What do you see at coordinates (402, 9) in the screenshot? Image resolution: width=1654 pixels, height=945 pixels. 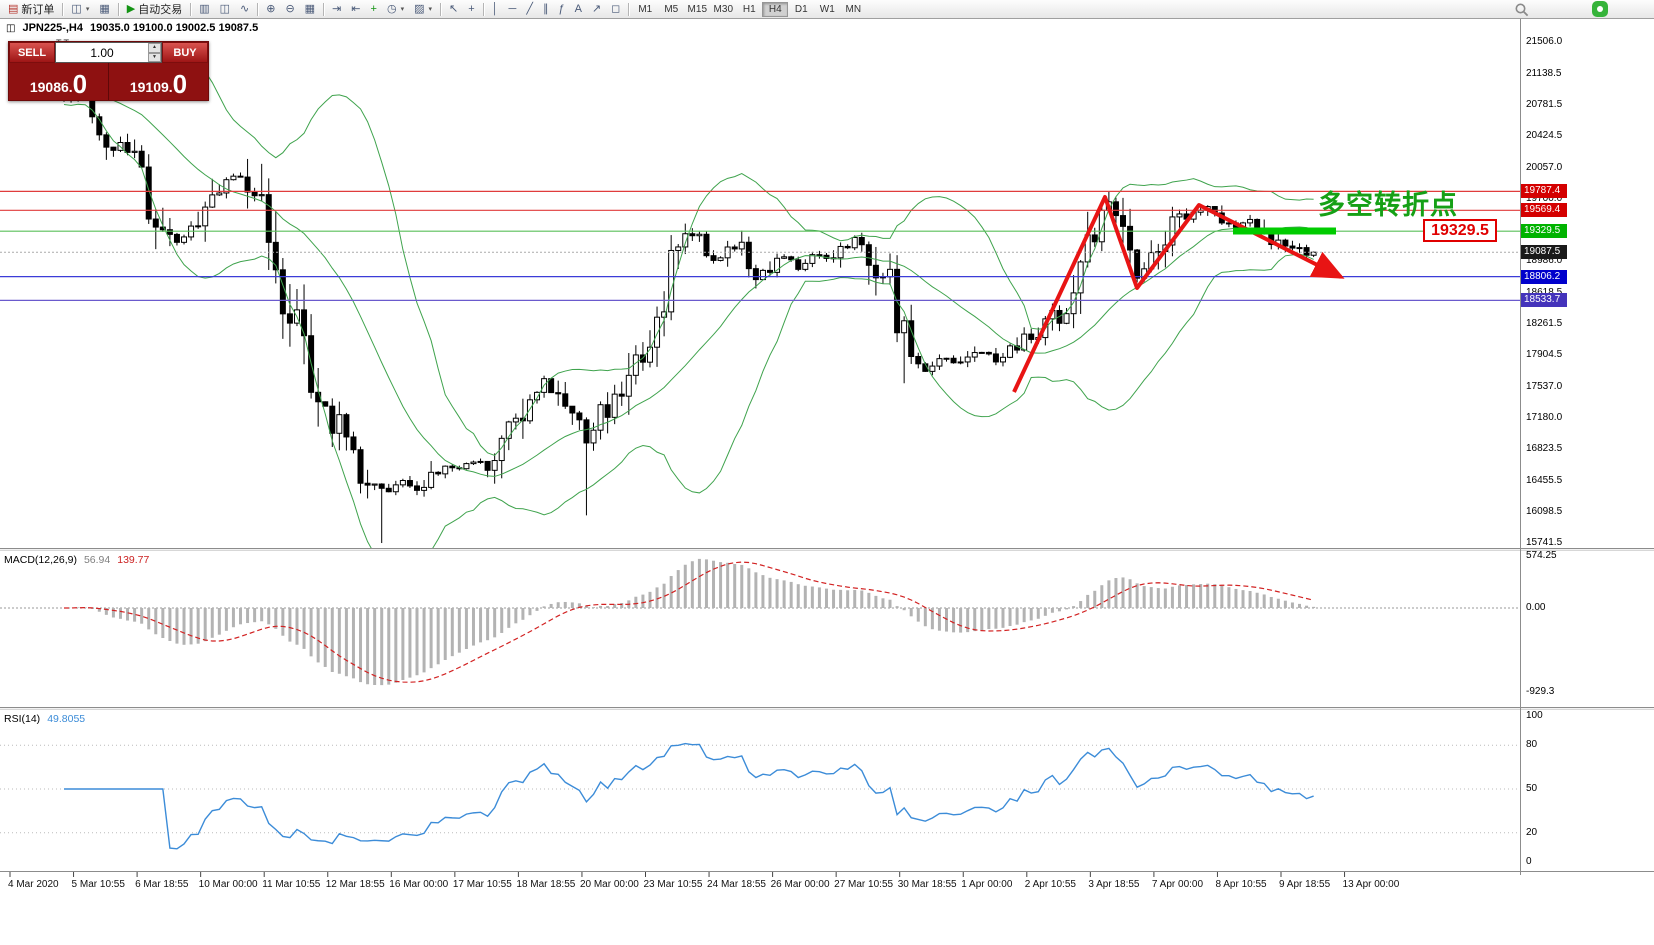 I see `periods-icon-caret-icon: ▾` at bounding box center [402, 9].